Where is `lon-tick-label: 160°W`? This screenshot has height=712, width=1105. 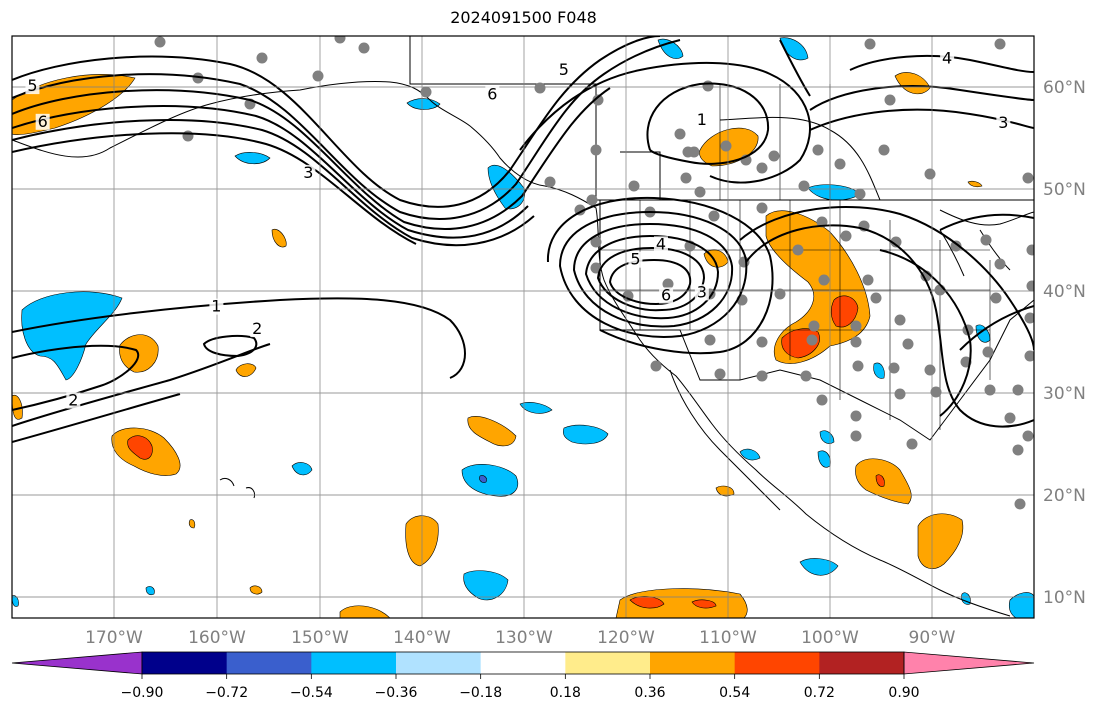 lon-tick-label: 160°W is located at coordinates (217, 638).